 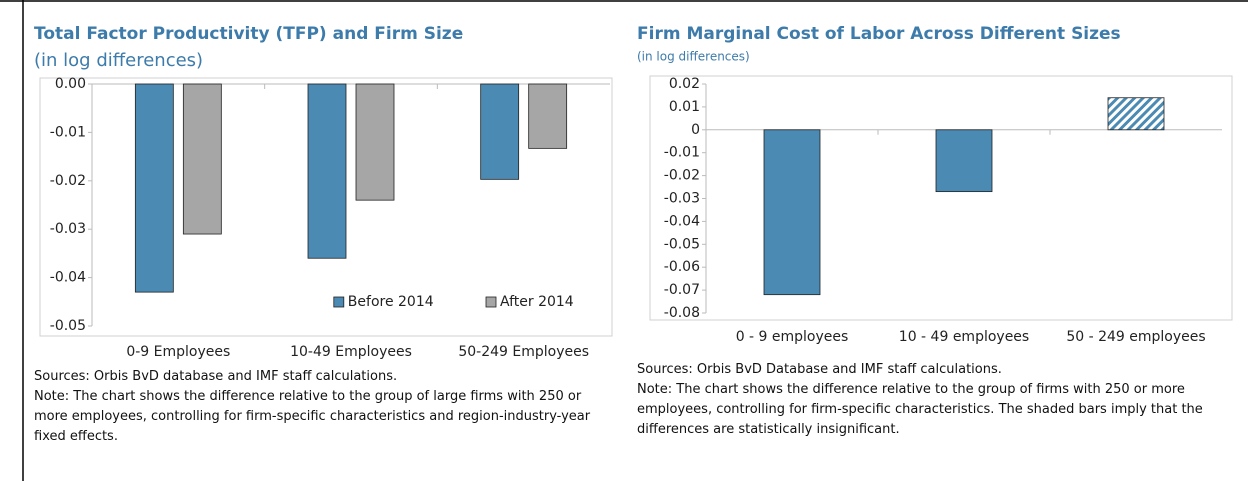 I want to click on y-tick-label: -0.06, so click(x=682, y=267).